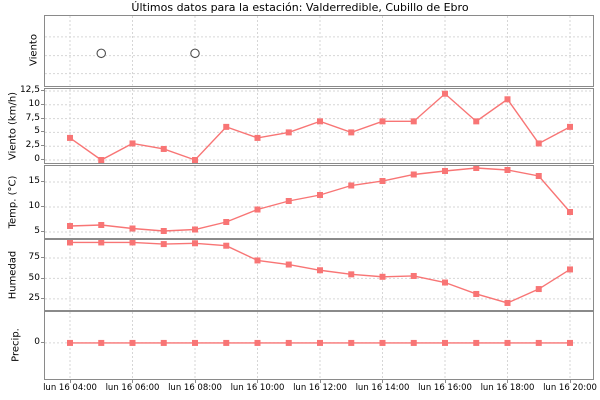  What do you see at coordinates (570, 387) in the screenshot?
I see `x-tick-label: lun 16 20:00` at bounding box center [570, 387].